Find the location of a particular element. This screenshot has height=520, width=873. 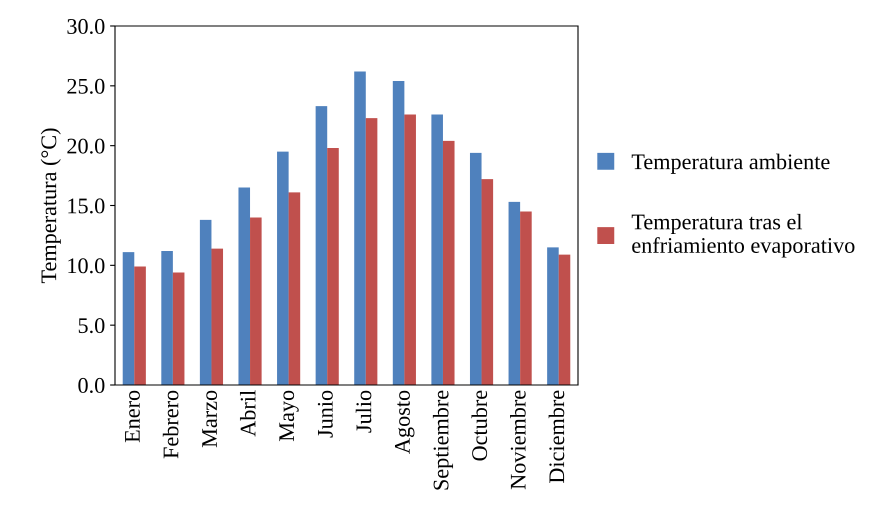

legend-label: Temperatura tras el enfriamiento evaporativo is located at coordinates (743, 236).